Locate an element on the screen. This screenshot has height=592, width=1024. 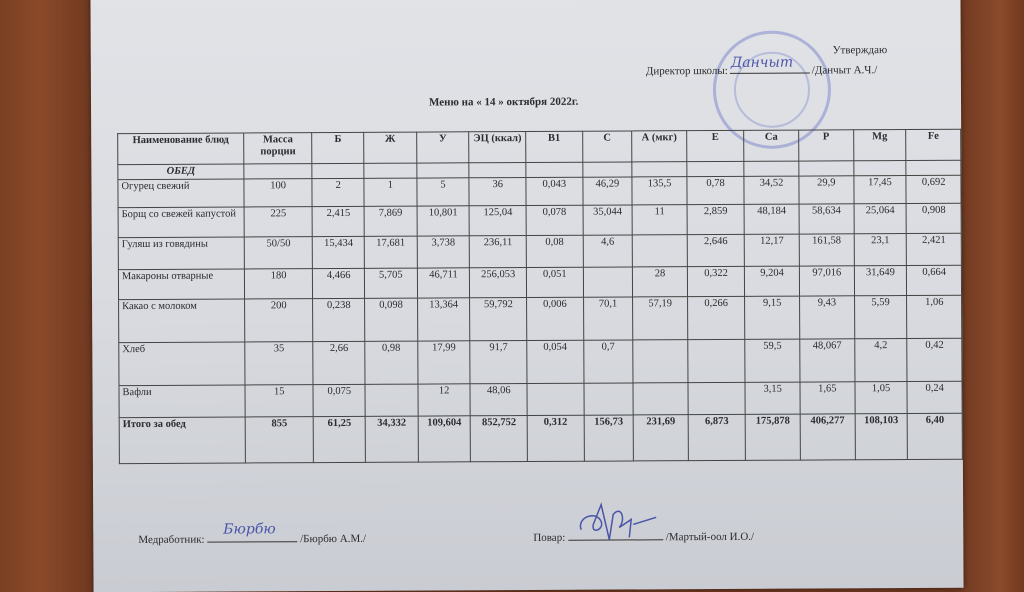
table-cell: 135,5 is located at coordinates (659, 190).